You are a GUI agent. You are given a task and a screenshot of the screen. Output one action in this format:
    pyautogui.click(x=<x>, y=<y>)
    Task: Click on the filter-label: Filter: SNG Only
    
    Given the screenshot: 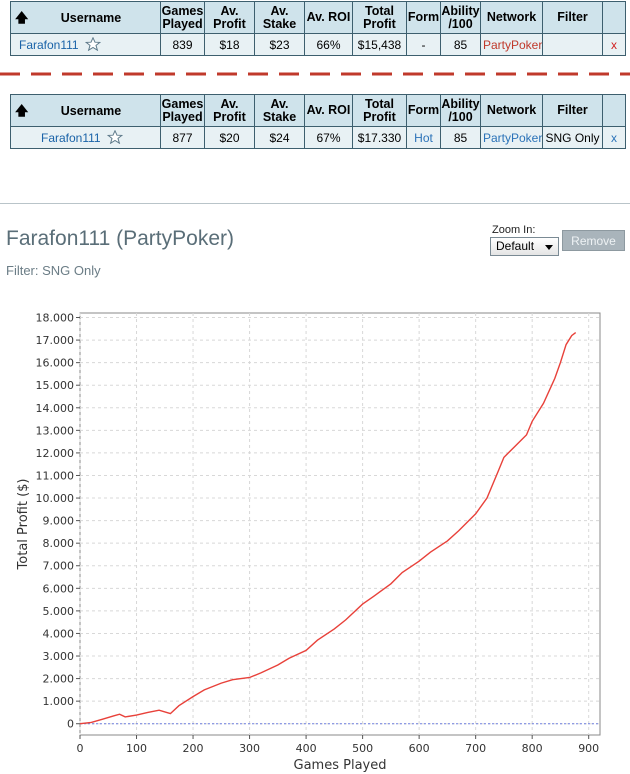 What is the action you would take?
    pyautogui.click(x=53, y=270)
    